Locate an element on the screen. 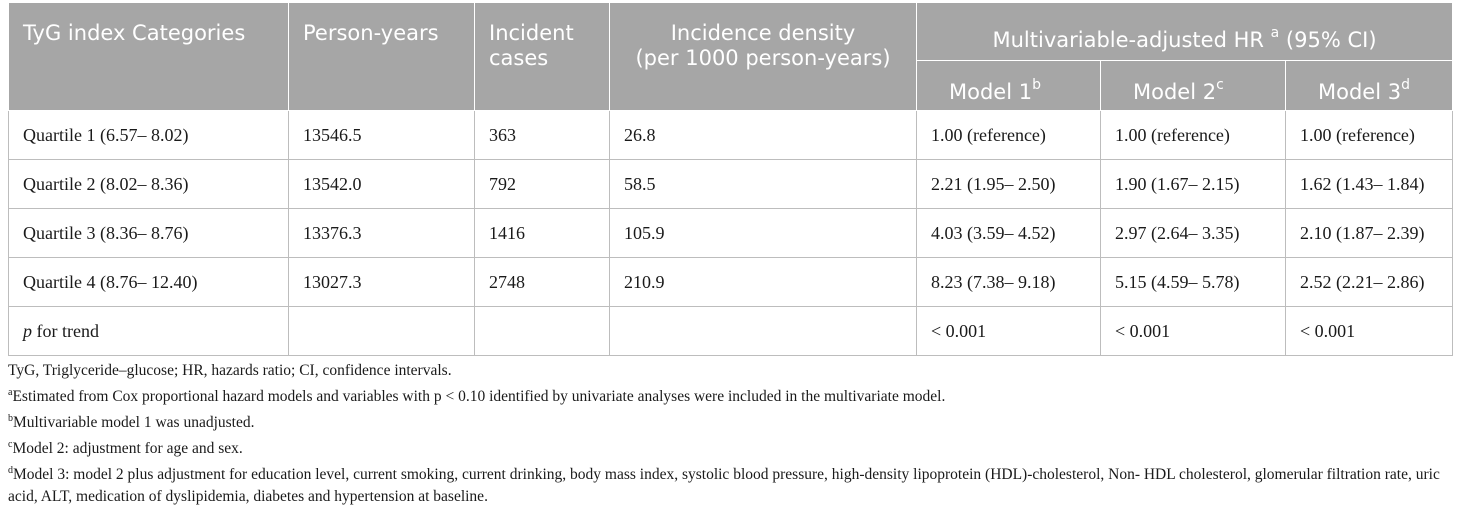  cell-model-3: 2.10 (1.87– 2.39) is located at coordinates (1369, 233).